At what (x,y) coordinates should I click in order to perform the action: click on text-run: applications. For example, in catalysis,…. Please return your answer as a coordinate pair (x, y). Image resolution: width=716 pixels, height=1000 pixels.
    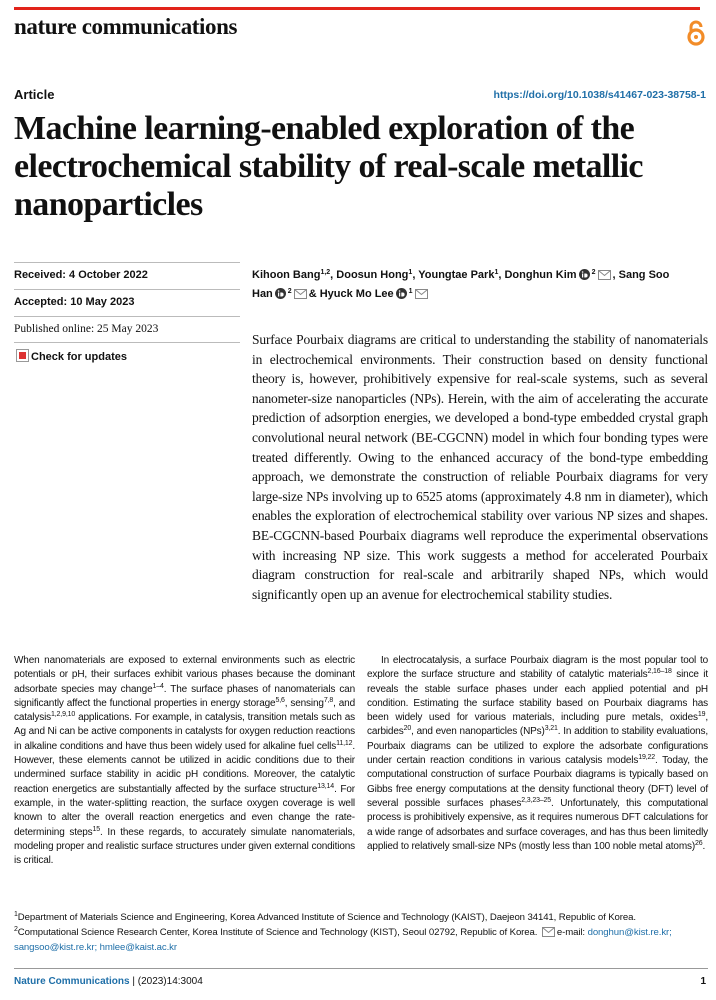
    Looking at the image, I should click on (184, 732).